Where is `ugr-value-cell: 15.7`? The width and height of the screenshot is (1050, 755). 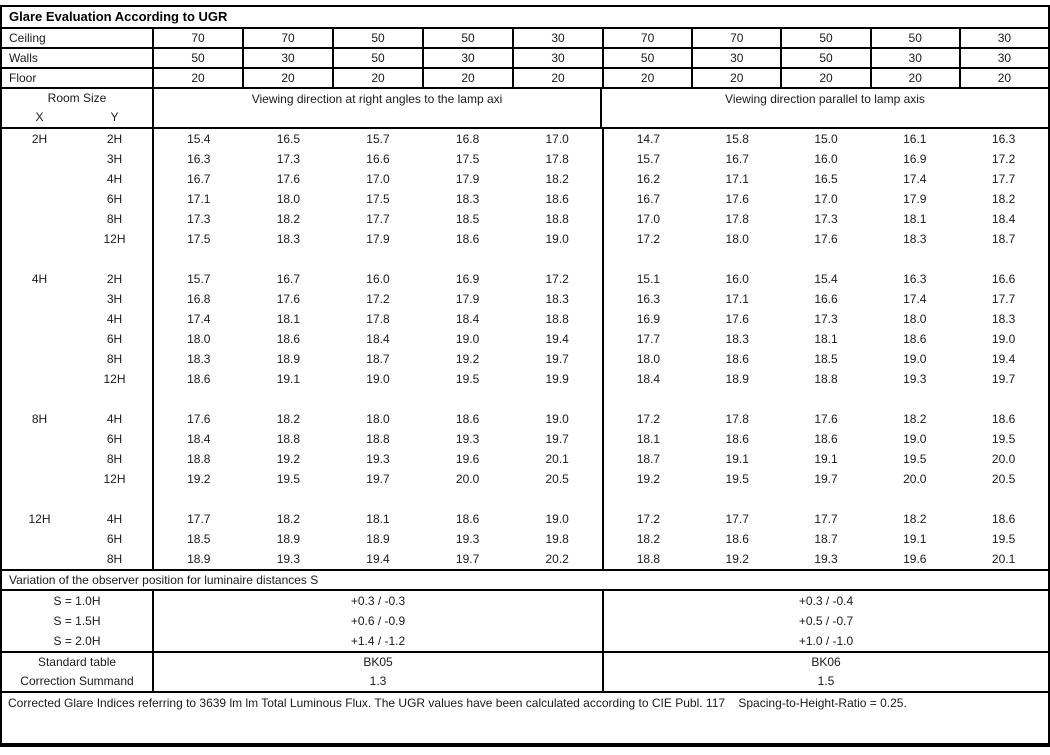 ugr-value-cell: 15.7 is located at coordinates (378, 139).